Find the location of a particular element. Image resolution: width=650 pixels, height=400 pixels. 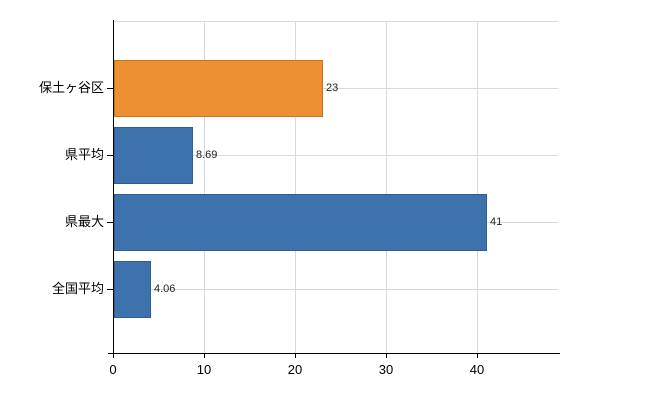

value-label: 8.69 is located at coordinates (207, 155).